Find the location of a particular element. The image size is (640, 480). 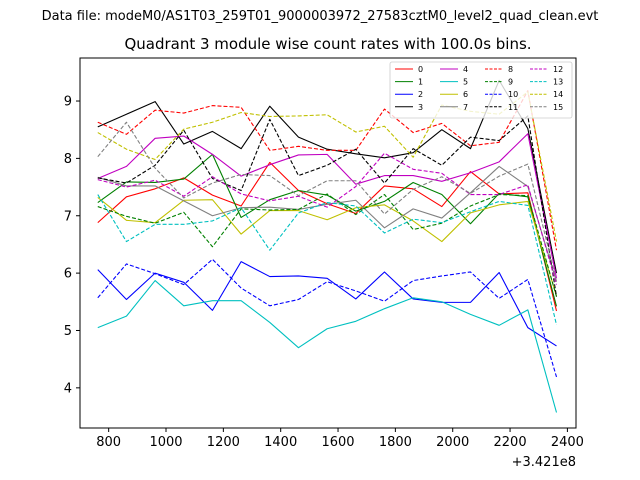

x-axis-offset-label: +3.421e8 is located at coordinates (544, 462).